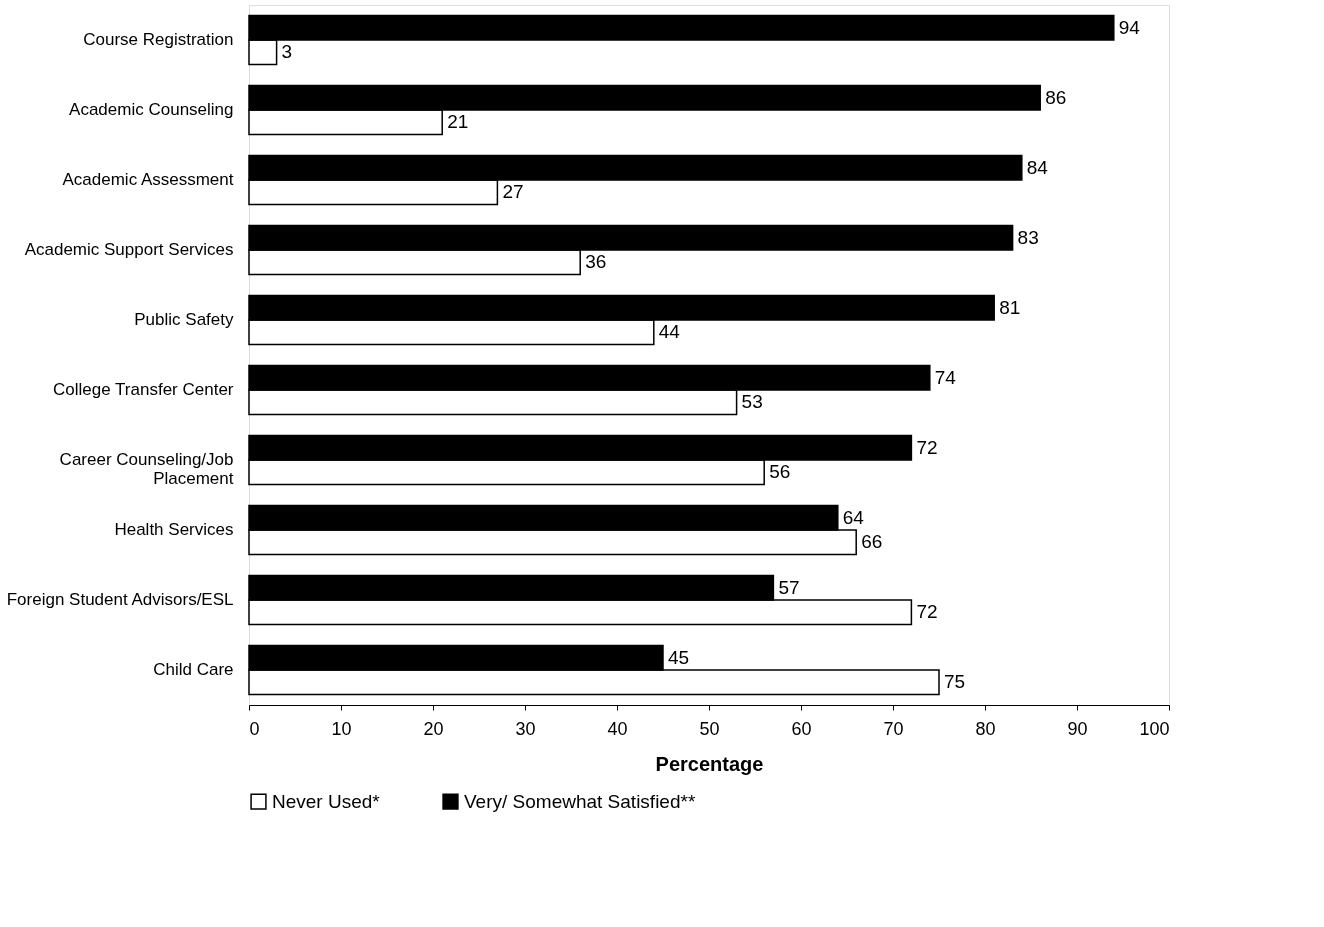 Image resolution: width=1324 pixels, height=927 pixels. I want to click on data-label: 66, so click(872, 542).